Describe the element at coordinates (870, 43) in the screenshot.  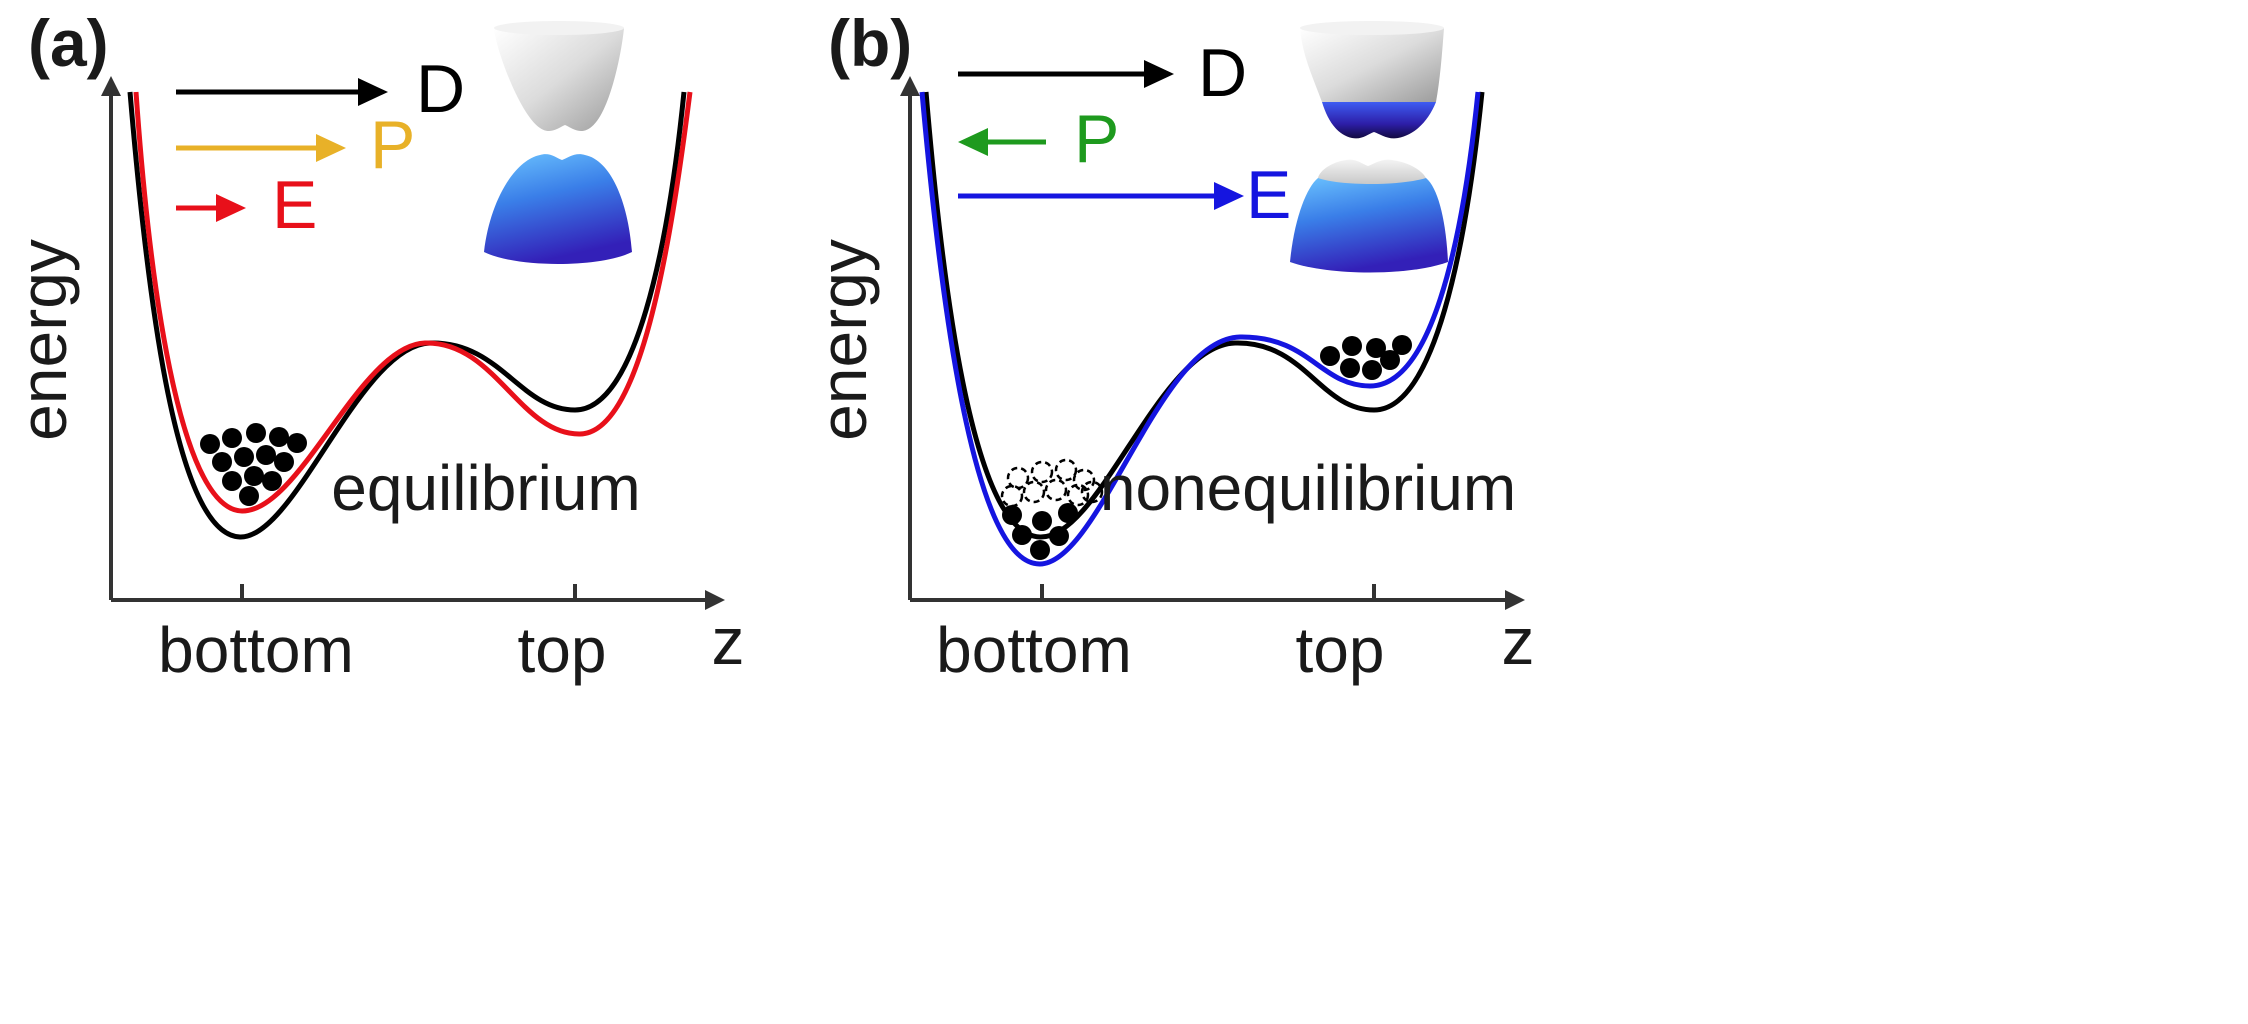
I see `panel-b-label: (b)` at that location.